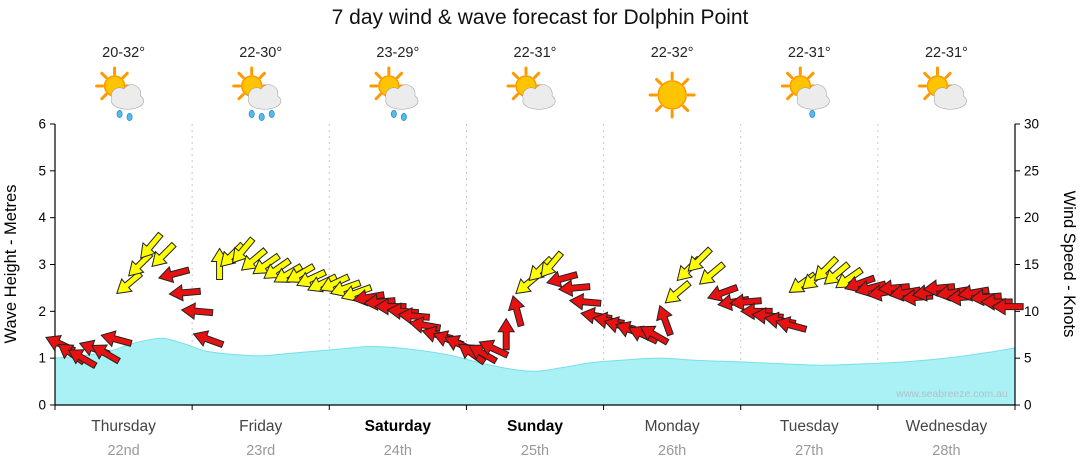 The height and width of the screenshot is (475, 1080). What do you see at coordinates (672, 426) in the screenshot?
I see `day-name: Monday` at bounding box center [672, 426].